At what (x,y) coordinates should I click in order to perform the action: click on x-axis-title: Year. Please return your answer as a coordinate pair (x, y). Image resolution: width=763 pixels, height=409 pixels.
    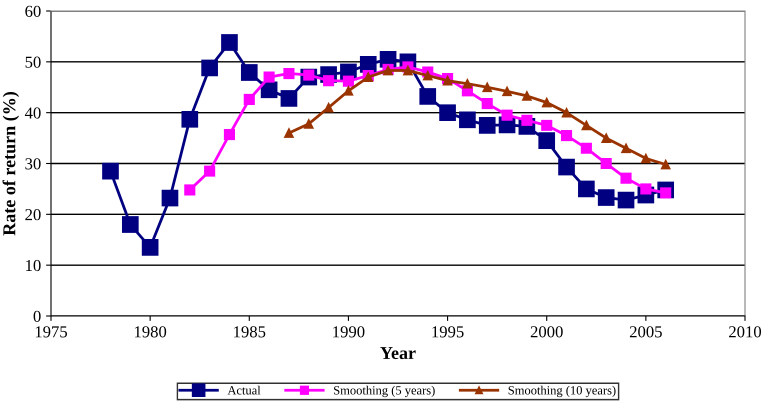
    Looking at the image, I should click on (398, 353).